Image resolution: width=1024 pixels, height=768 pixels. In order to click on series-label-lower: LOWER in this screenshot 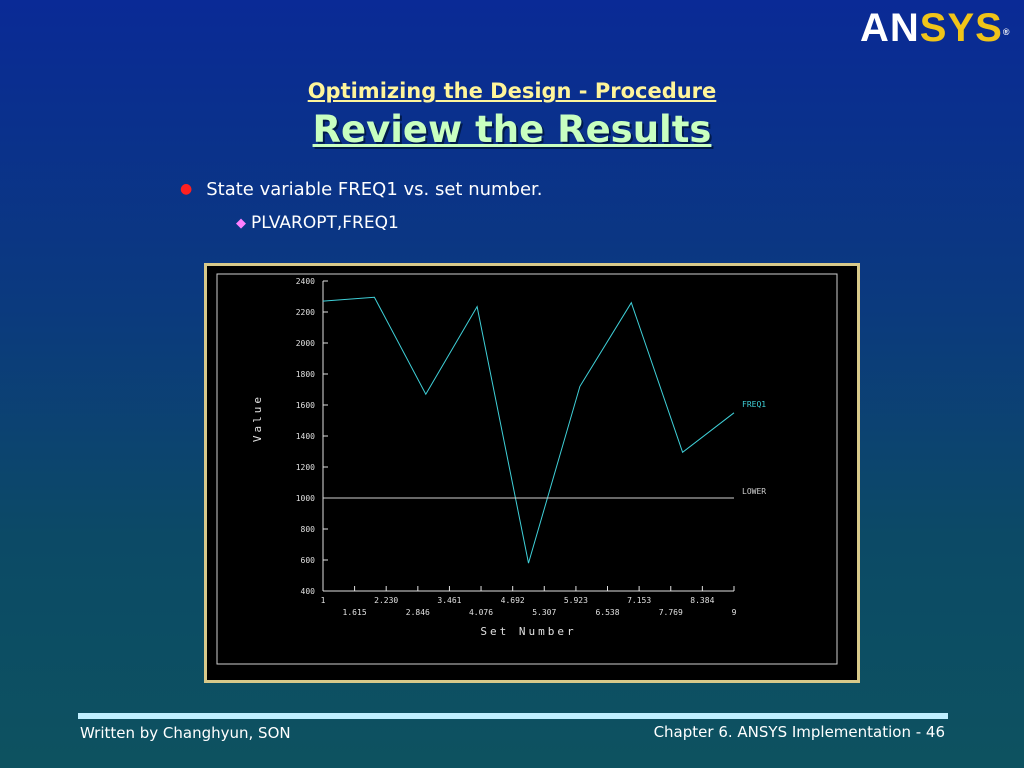, I will do `click(754, 491)`.